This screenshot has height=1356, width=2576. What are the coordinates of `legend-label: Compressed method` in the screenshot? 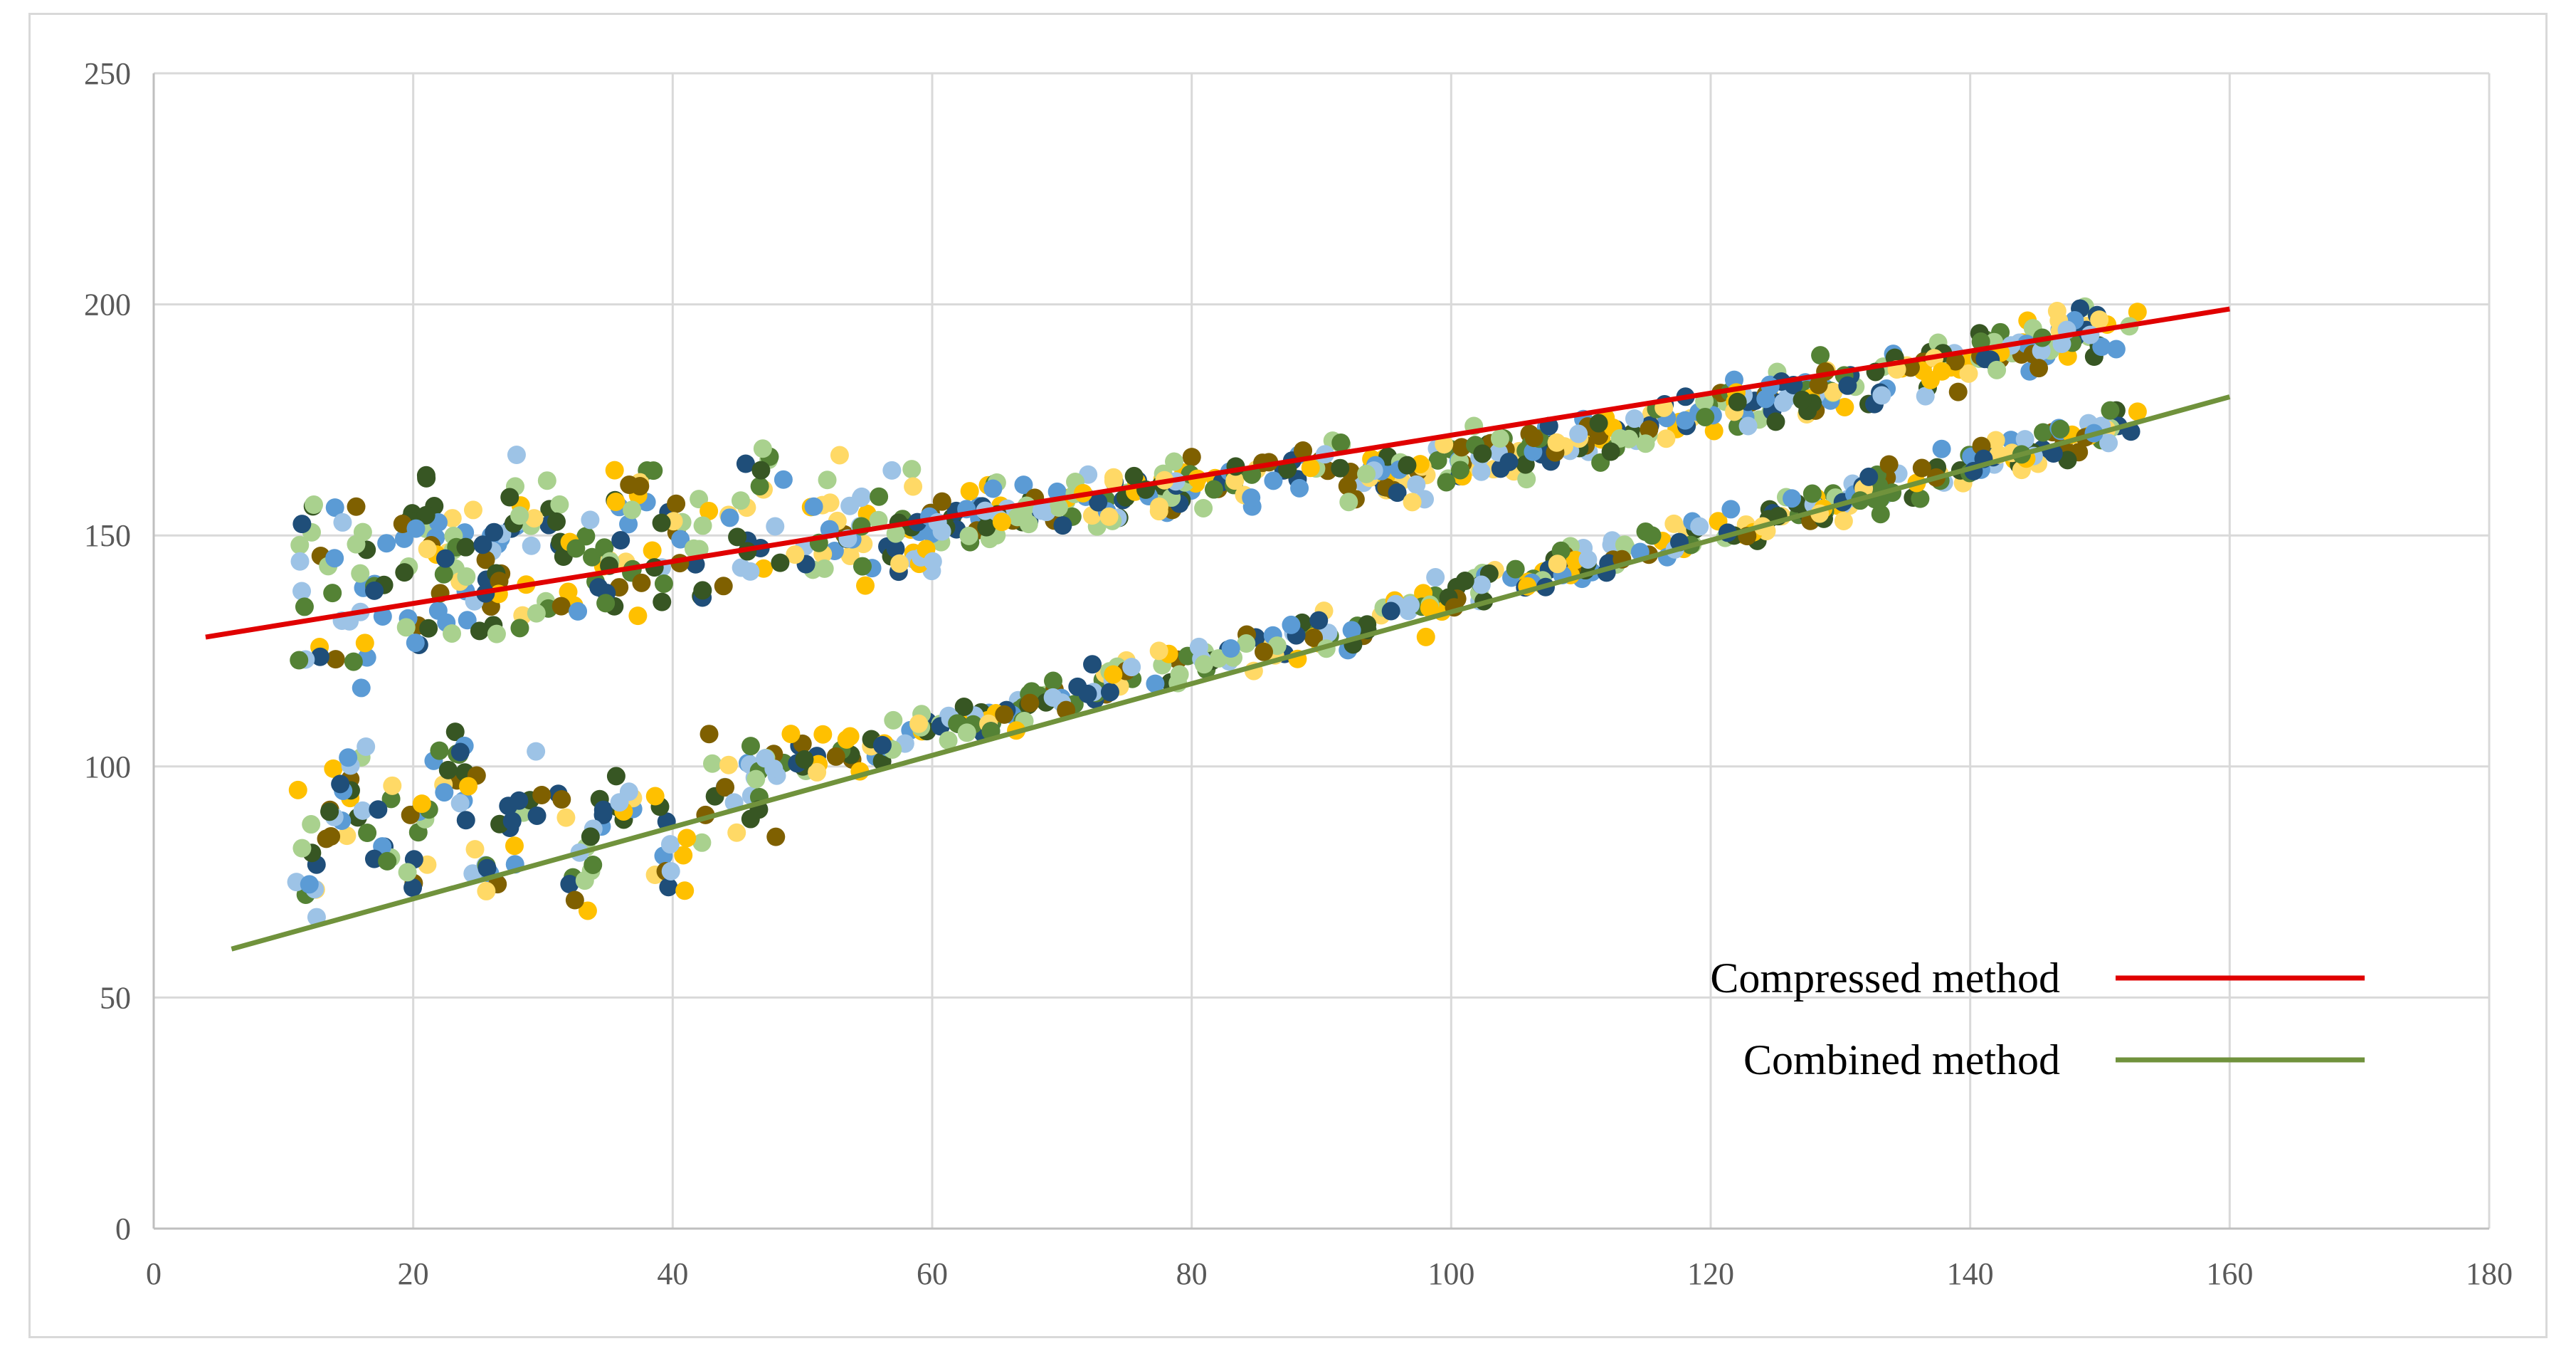 It's located at (1885, 978).